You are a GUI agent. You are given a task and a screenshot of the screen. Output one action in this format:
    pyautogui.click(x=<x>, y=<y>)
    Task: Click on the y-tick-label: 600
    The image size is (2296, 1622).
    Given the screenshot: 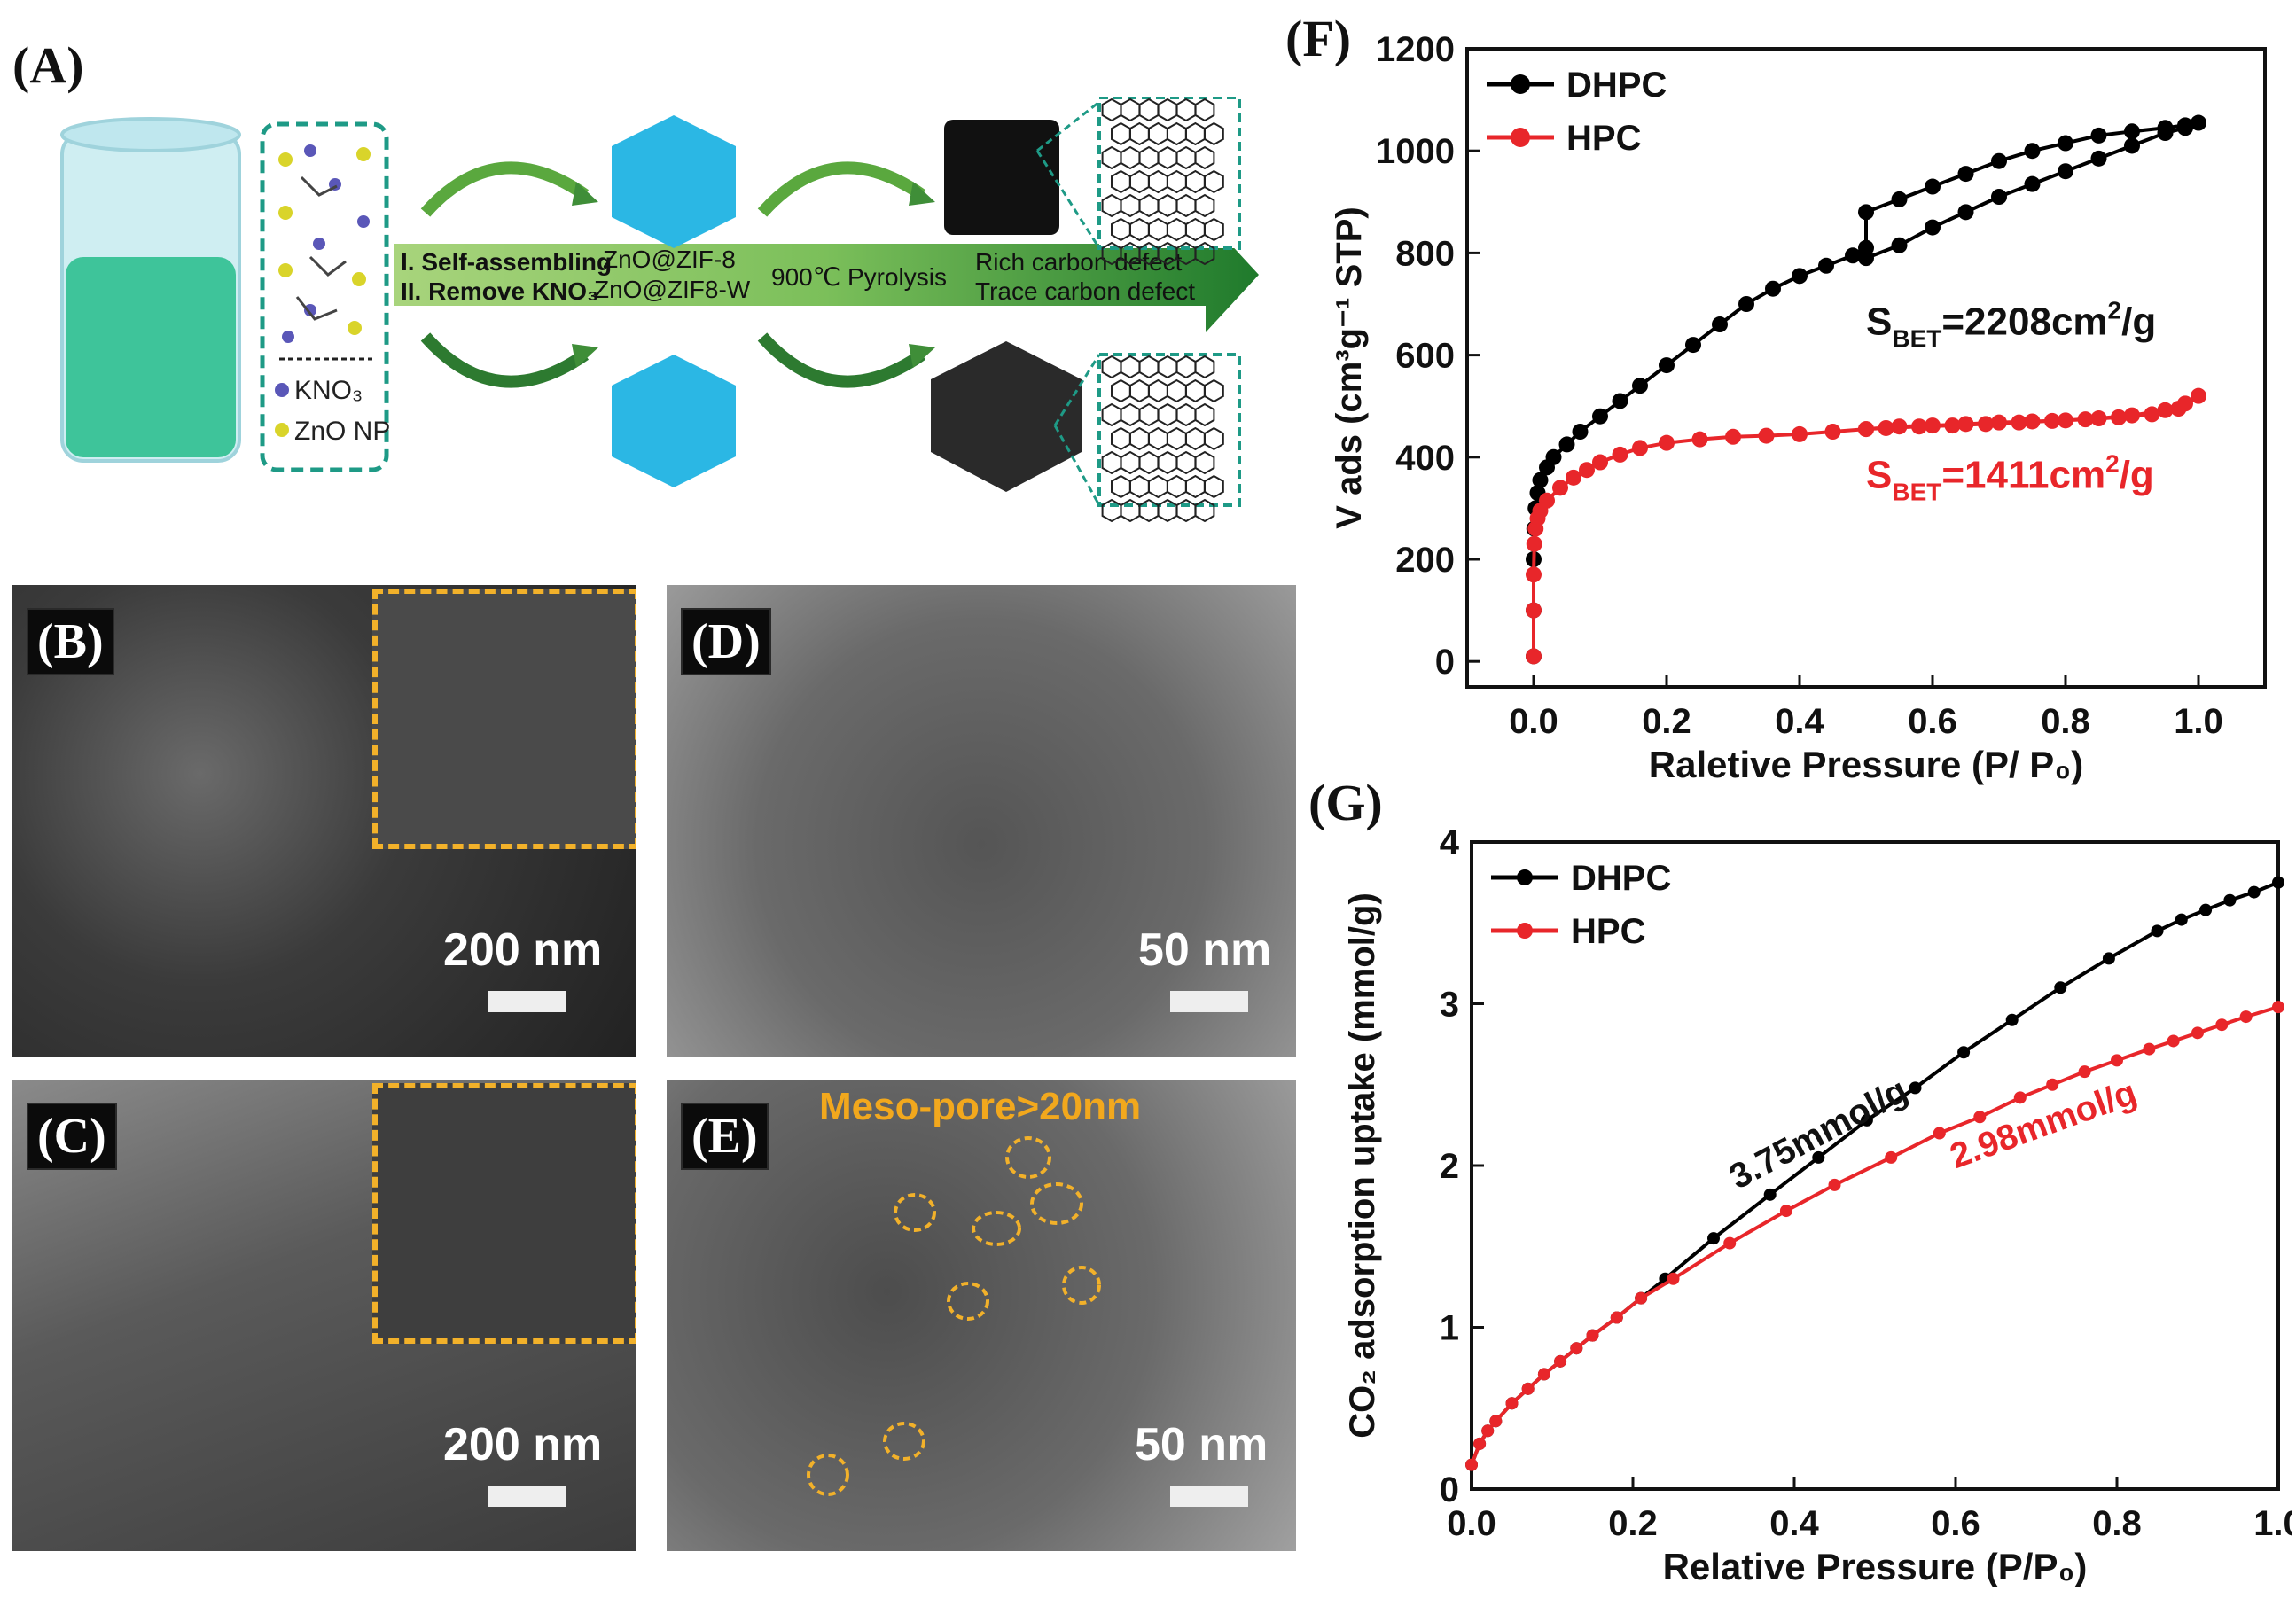 What is the action you would take?
    pyautogui.click(x=1425, y=356)
    